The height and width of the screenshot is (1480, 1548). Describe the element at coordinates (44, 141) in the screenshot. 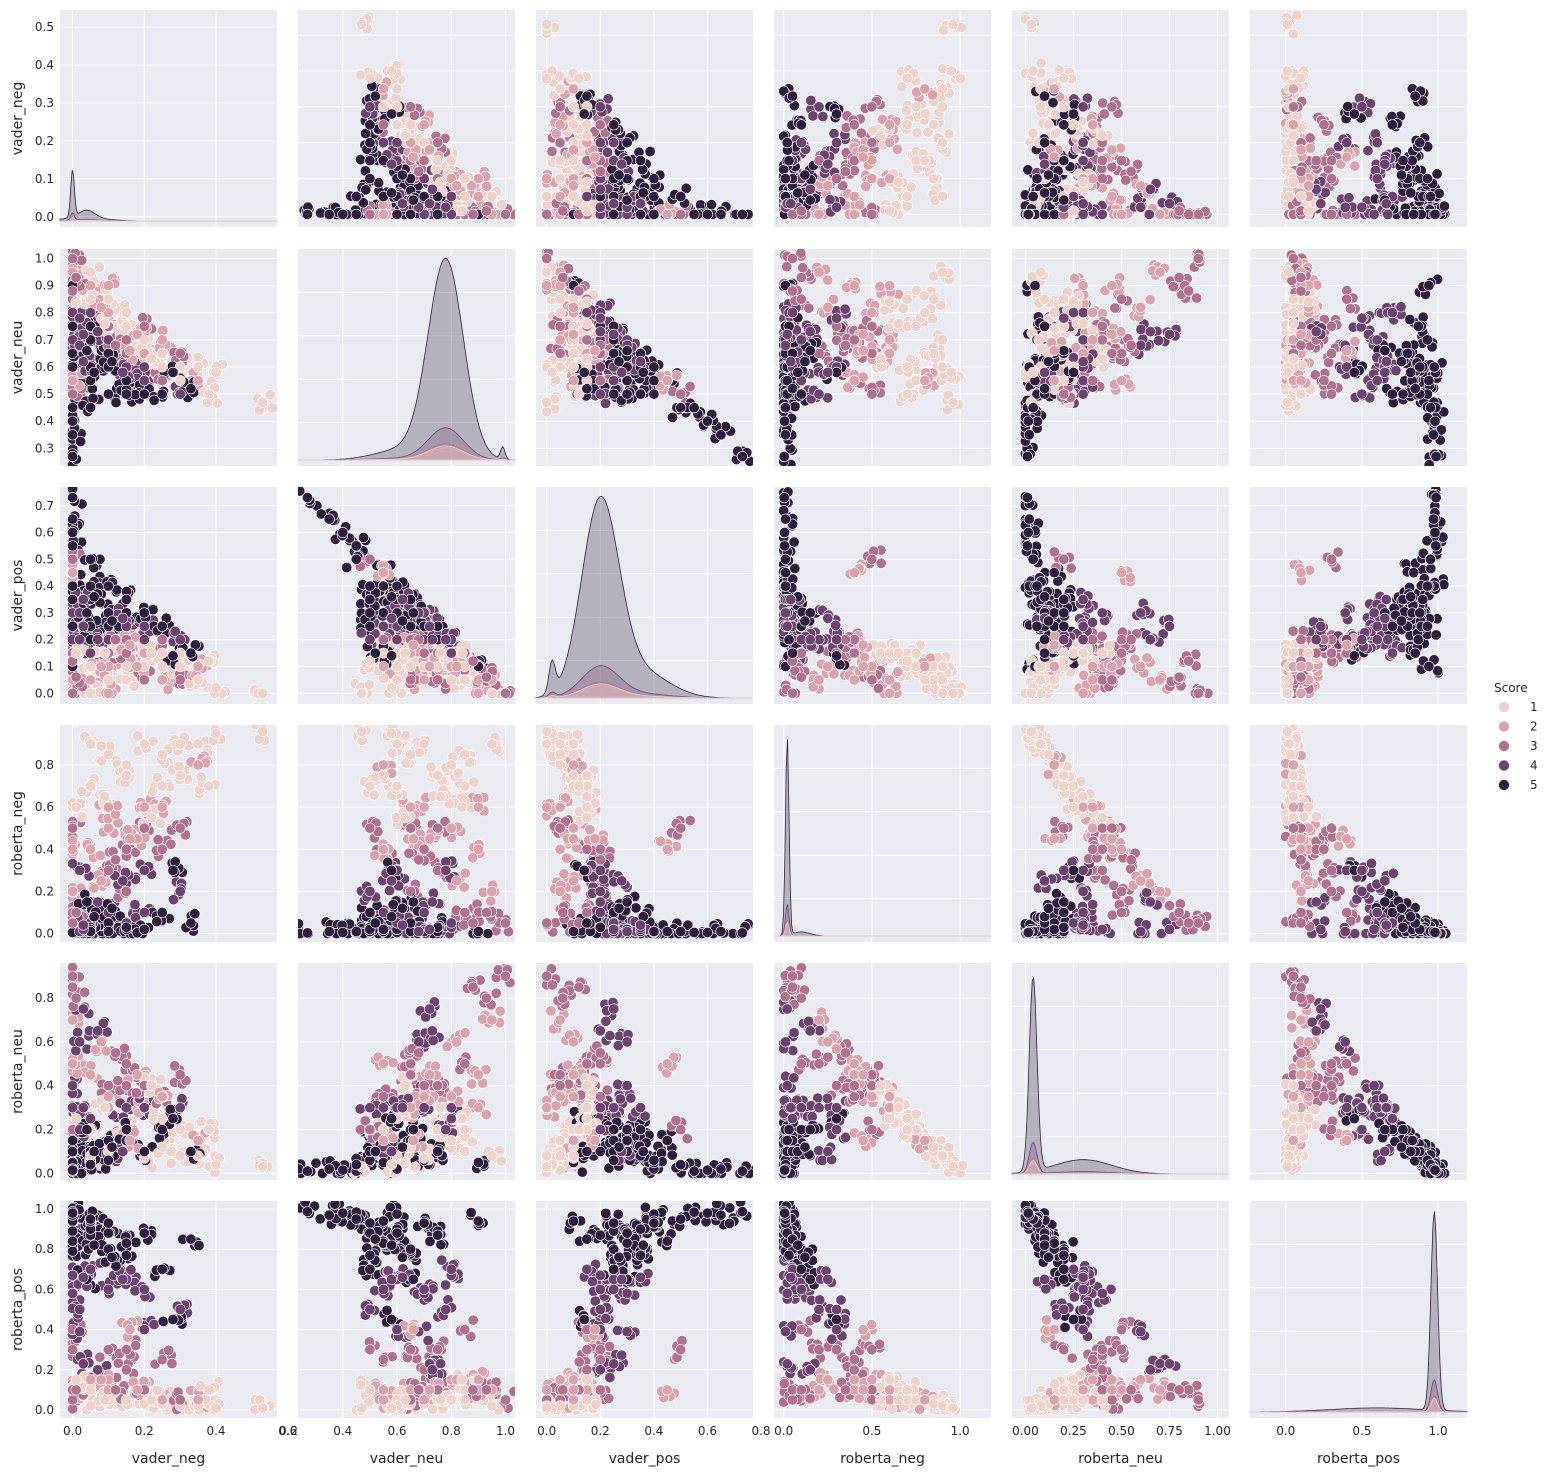

I see `y-tick-label: 0.2` at that location.